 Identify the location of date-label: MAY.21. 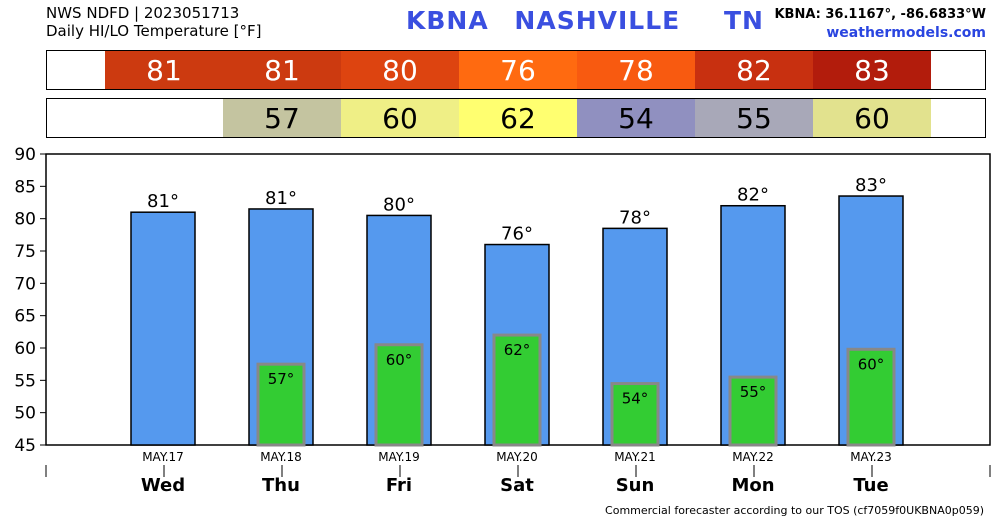
(635, 457).